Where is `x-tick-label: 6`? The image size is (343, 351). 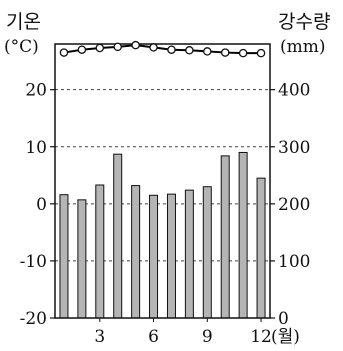 x-tick-label: 6 is located at coordinates (153, 337).